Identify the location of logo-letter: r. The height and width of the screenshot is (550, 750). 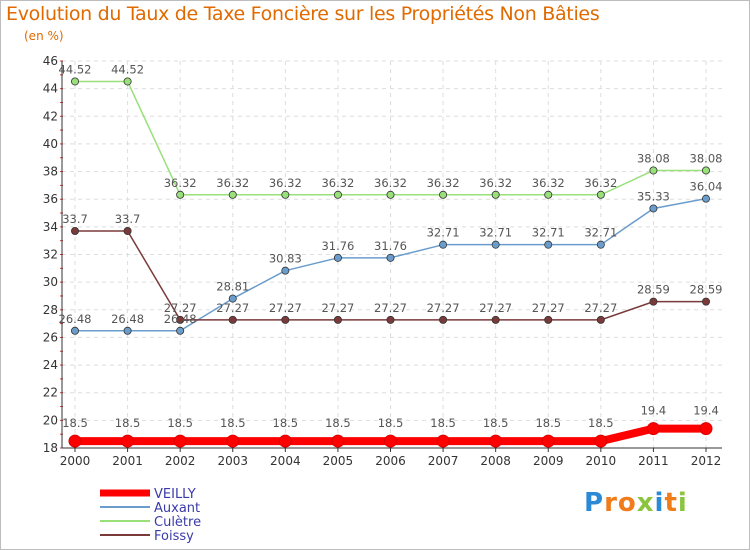
(611, 503).